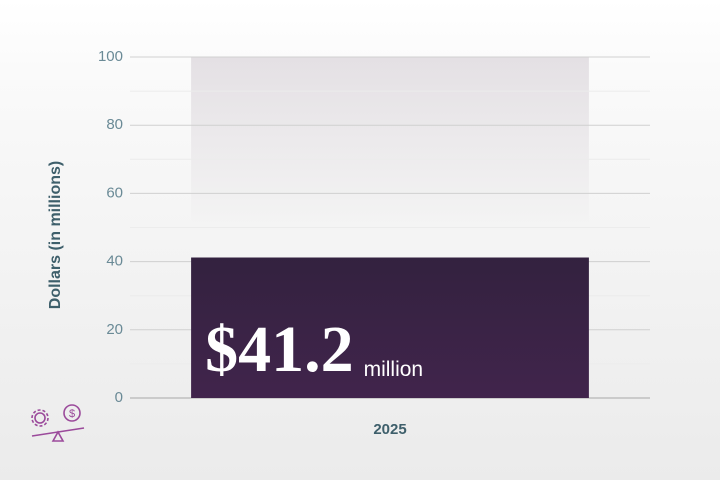 This screenshot has height=480, width=720. Describe the element at coordinates (114, 192) in the screenshot. I see `y-tick-label: 60` at that location.